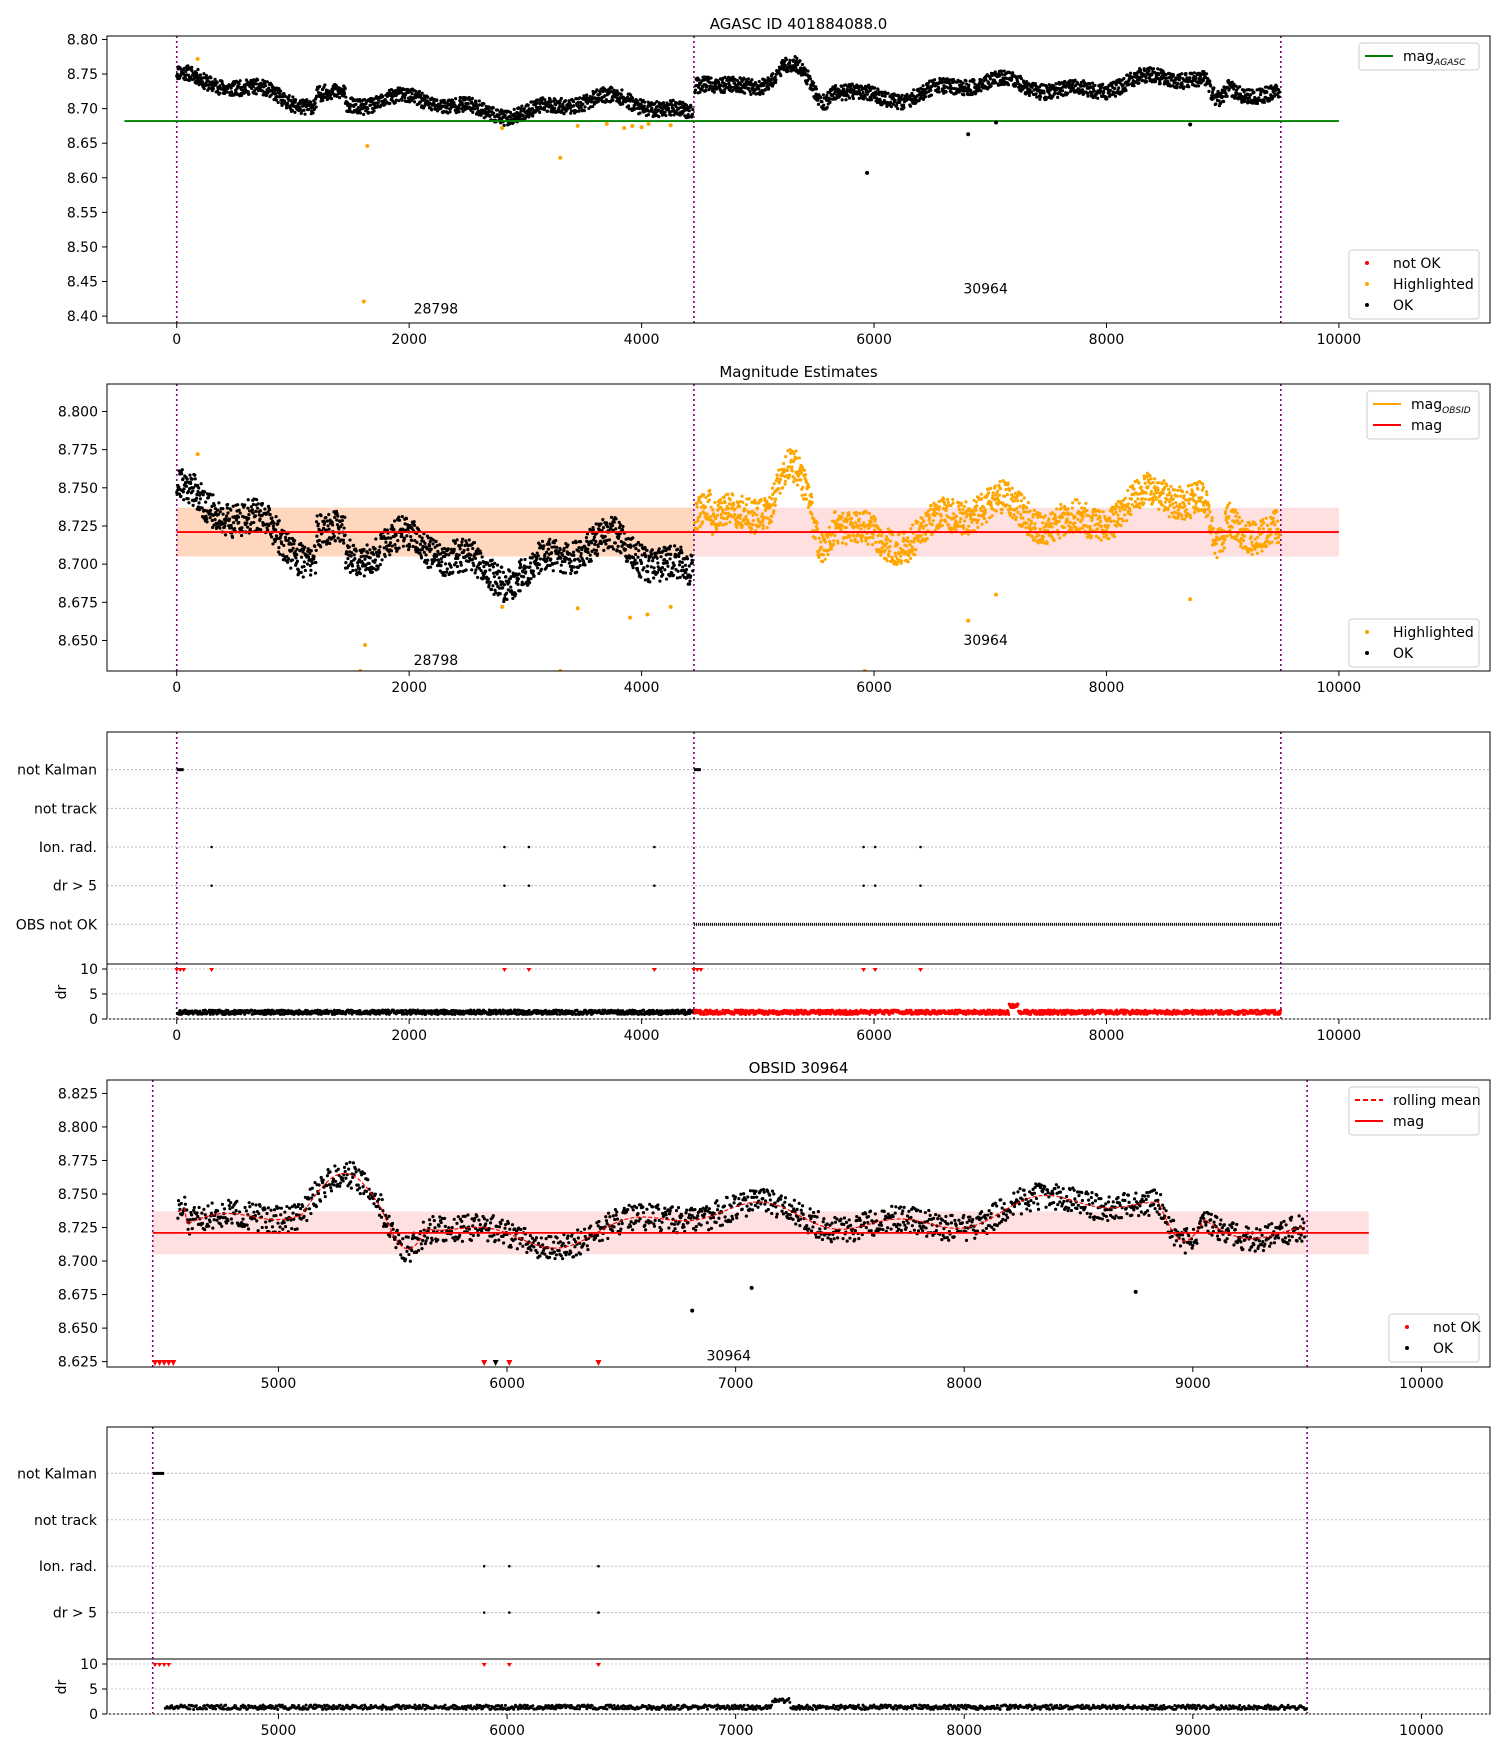 This screenshot has height=1750, width=1500. I want to click on data-point-highlighted, so click(624, 127).